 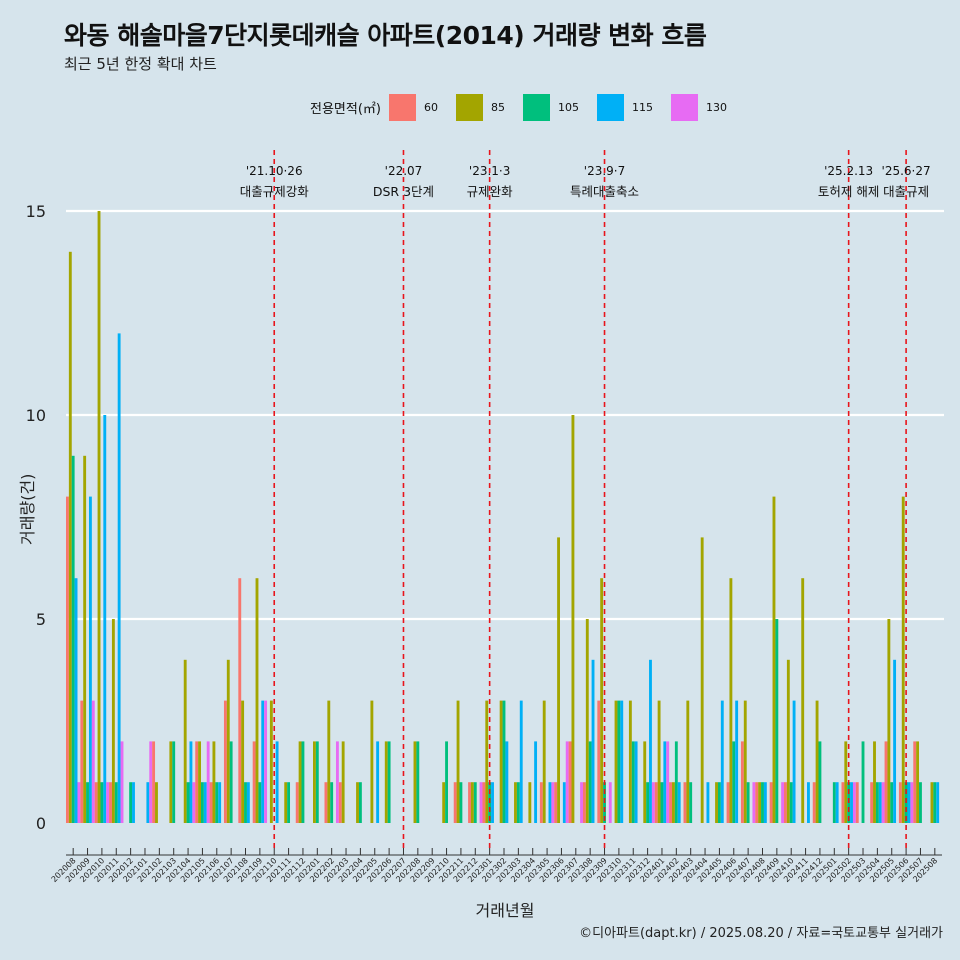 I want to click on event-label-202502: 토허제 해제, so click(x=848, y=191).